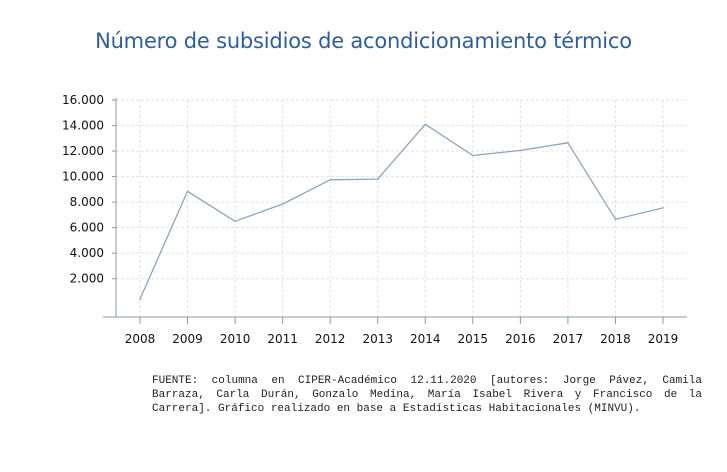 The height and width of the screenshot is (472, 727). Describe the element at coordinates (473, 339) in the screenshot. I see `x-tick-label: 2015` at that location.